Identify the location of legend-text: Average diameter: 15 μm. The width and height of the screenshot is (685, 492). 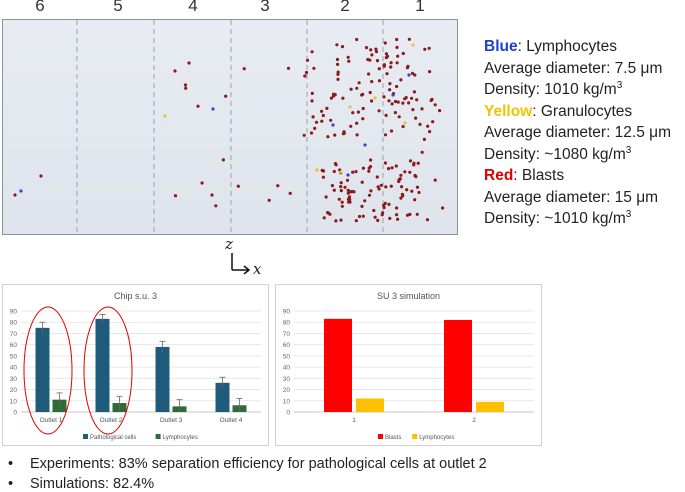
(571, 197).